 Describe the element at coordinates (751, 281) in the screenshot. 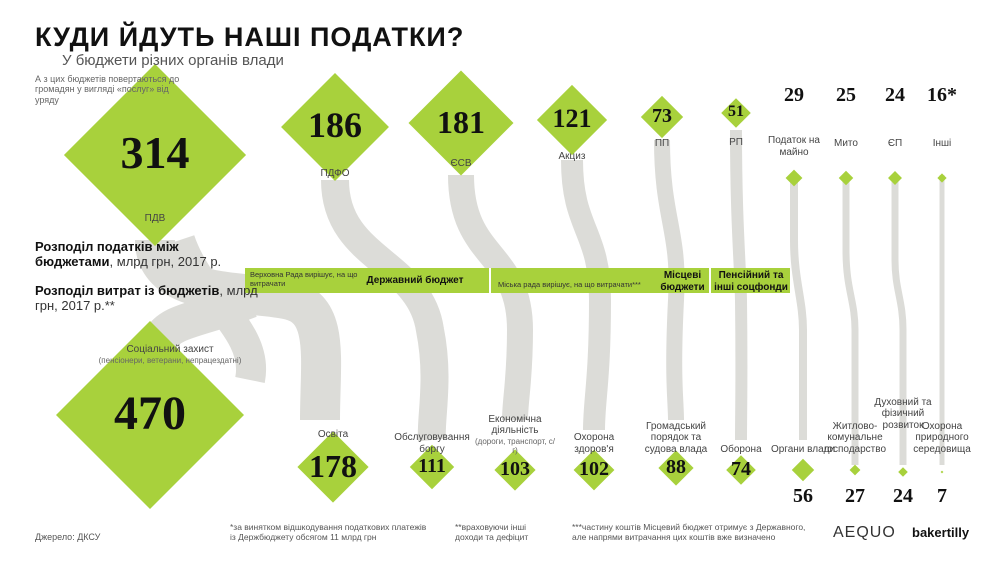

I see `budget-name: Пенсійний та інші соцфонди` at that location.